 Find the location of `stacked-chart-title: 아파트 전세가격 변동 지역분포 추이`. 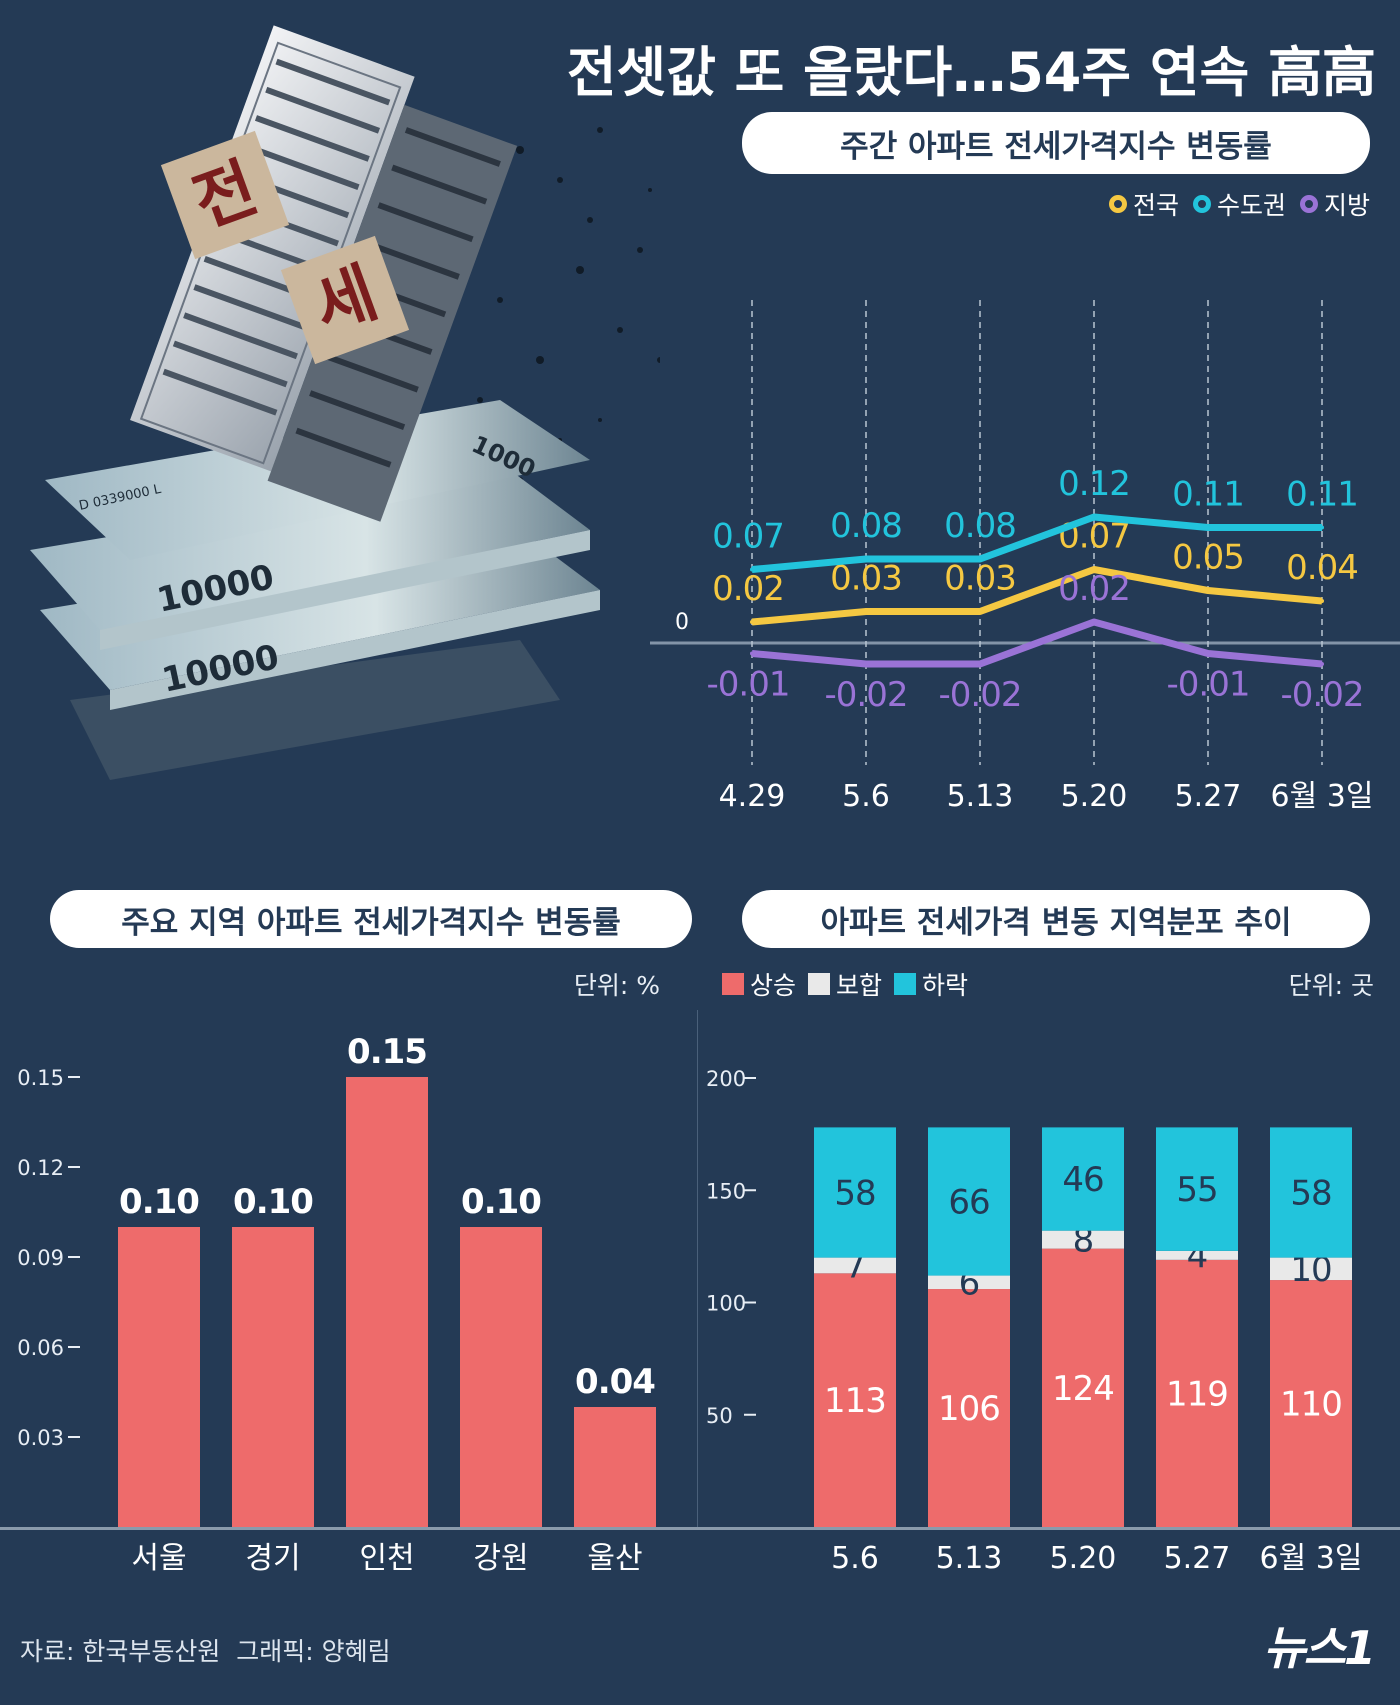

stacked-chart-title: 아파트 전세가격 변동 지역분포 추이 is located at coordinates (1056, 919).